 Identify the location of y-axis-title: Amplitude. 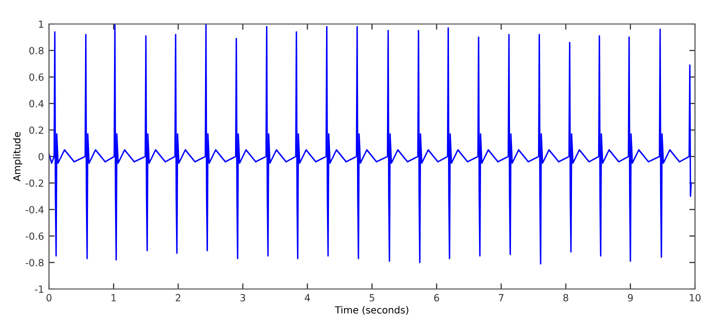
(17, 157).